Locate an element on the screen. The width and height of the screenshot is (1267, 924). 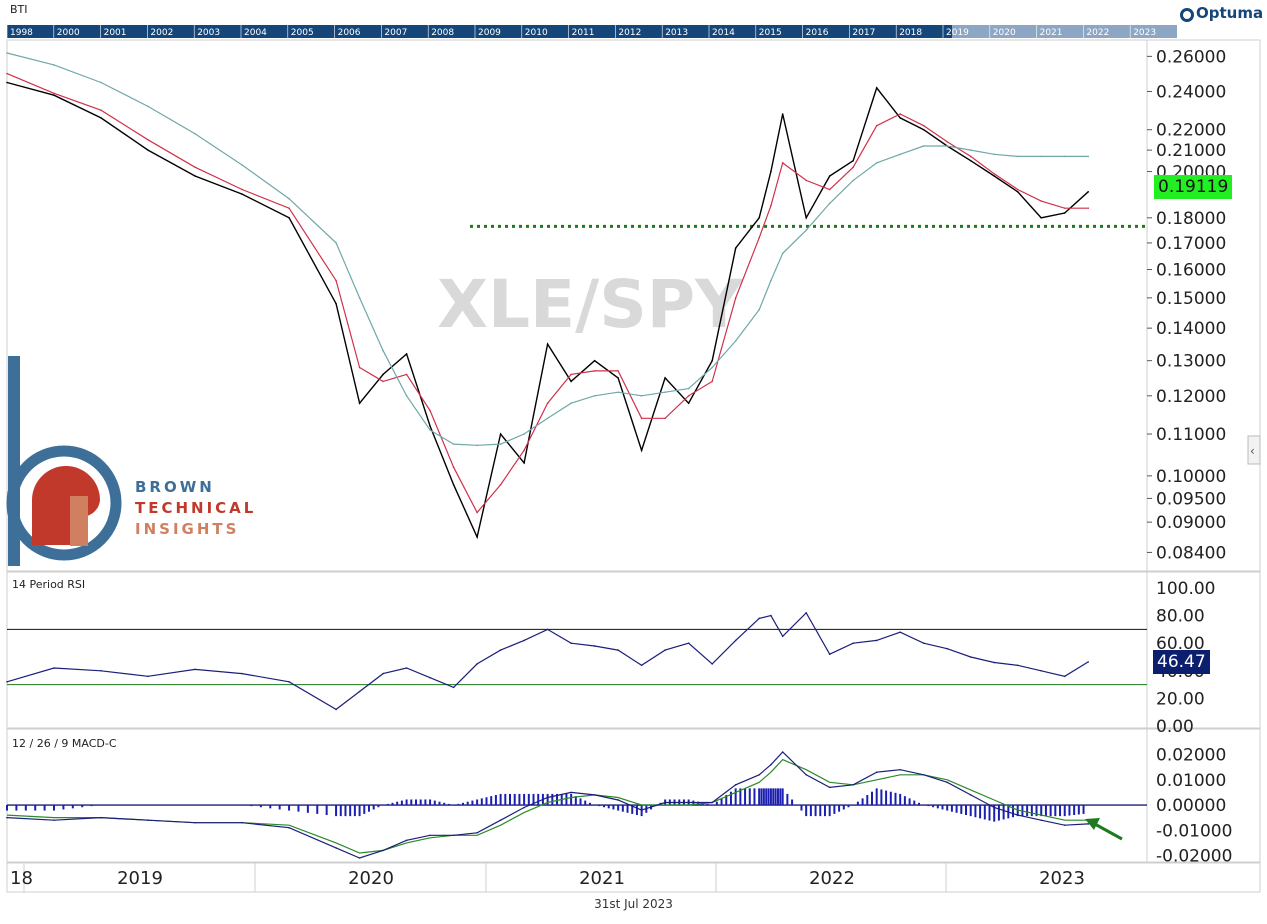
macd-y-tick-label: -0.01000 is located at coordinates (1194, 831).